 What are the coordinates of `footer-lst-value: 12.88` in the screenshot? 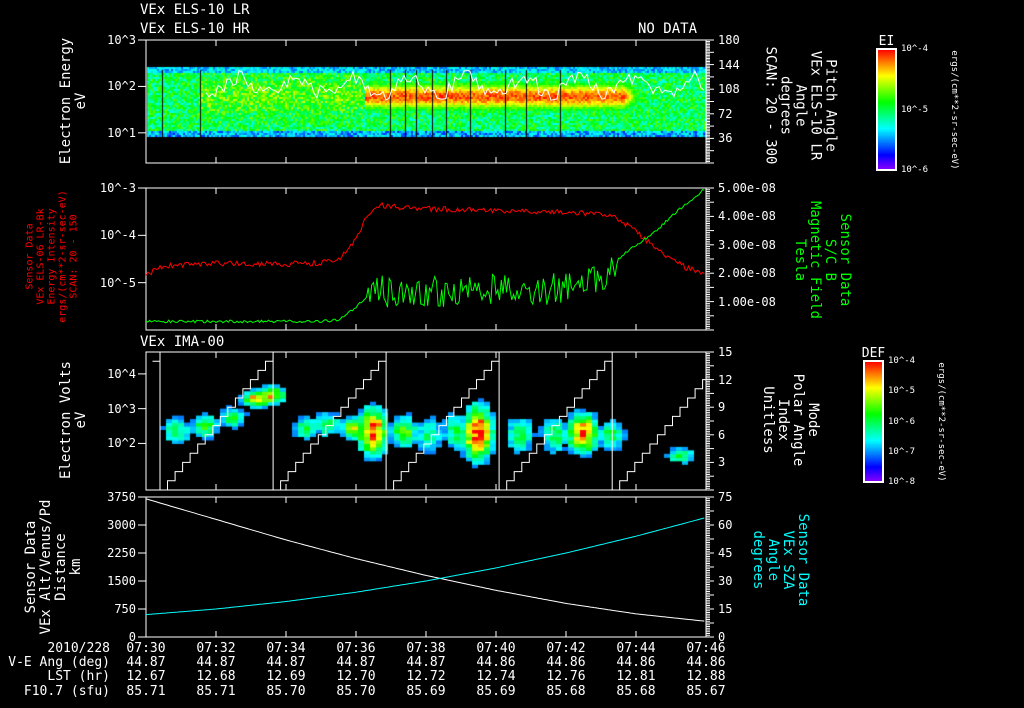 It's located at (706, 676).